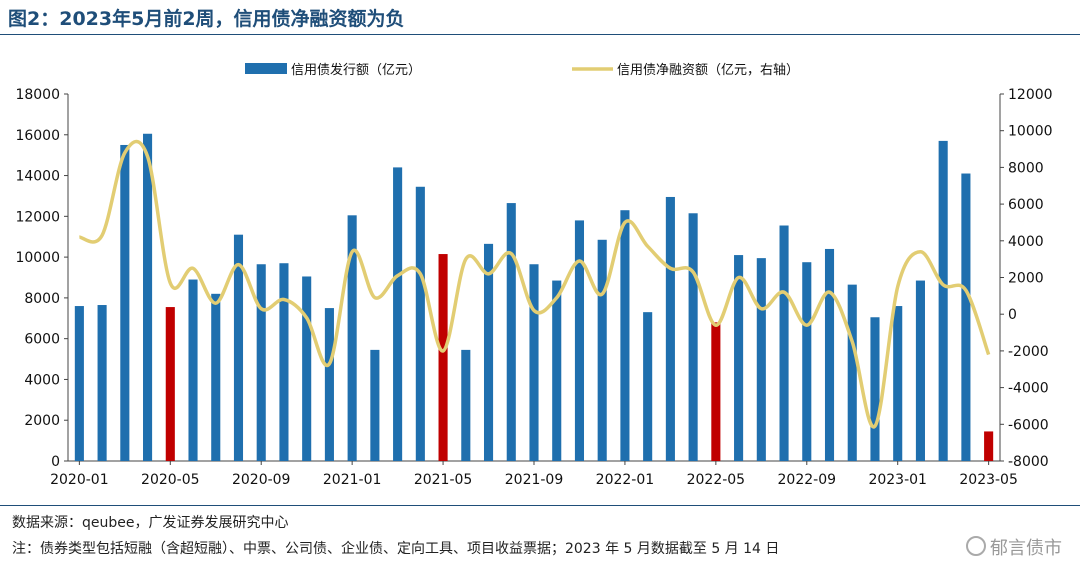  What do you see at coordinates (150, 523) in the screenshot?
I see `source-text: 数据来源：qeubee，广发证券发展研究中心` at bounding box center [150, 523].